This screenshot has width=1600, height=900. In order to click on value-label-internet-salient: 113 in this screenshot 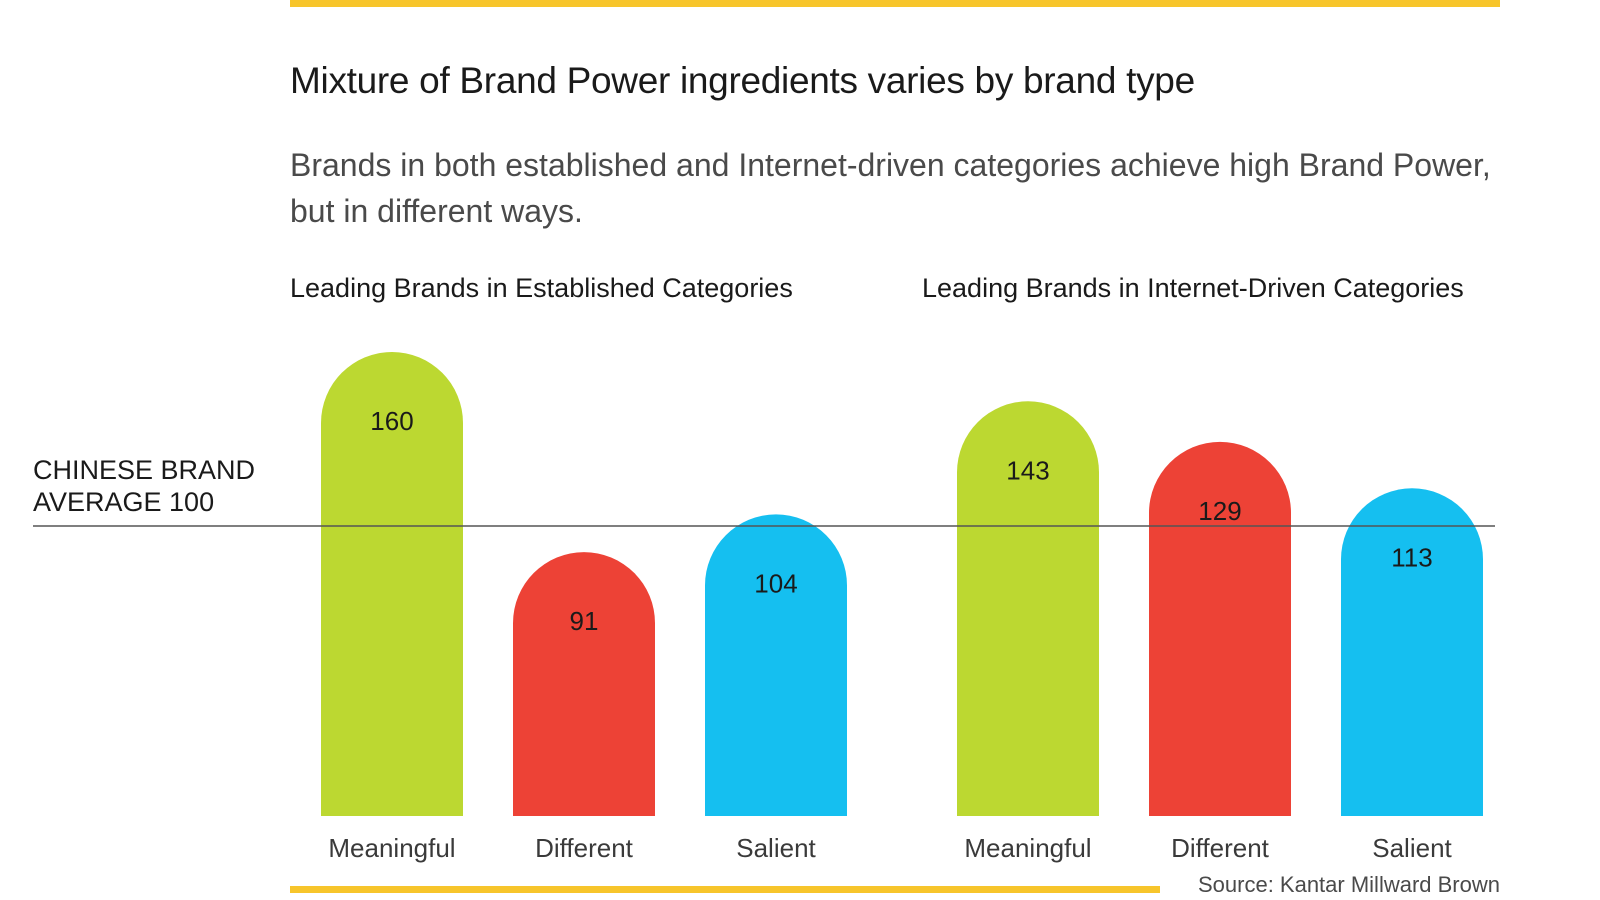, I will do `click(1411, 557)`.